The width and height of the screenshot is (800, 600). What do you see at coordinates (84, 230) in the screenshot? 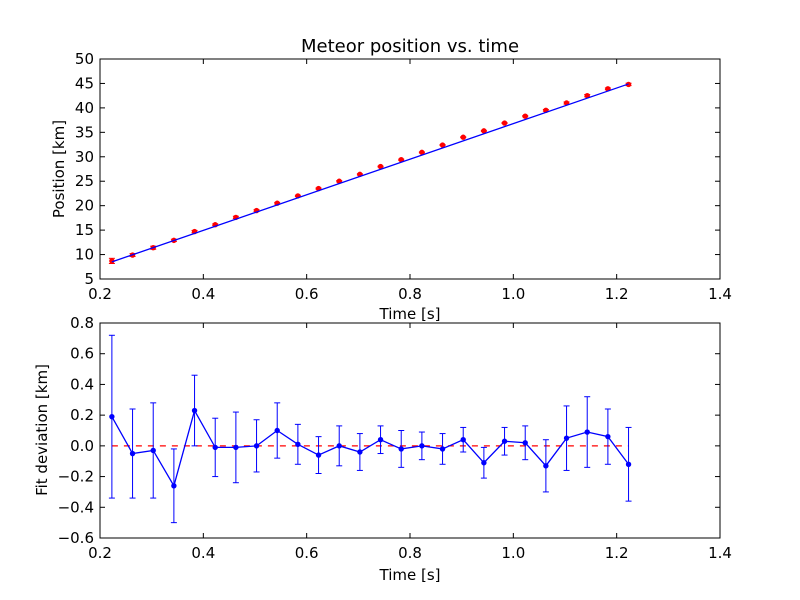
I see `y-tick-label: 15` at bounding box center [84, 230].